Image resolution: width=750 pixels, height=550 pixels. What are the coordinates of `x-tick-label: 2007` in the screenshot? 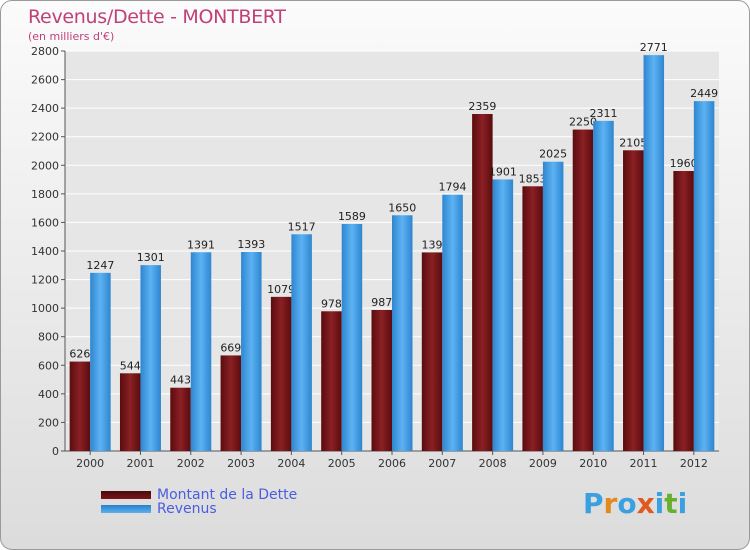 It's located at (442, 463).